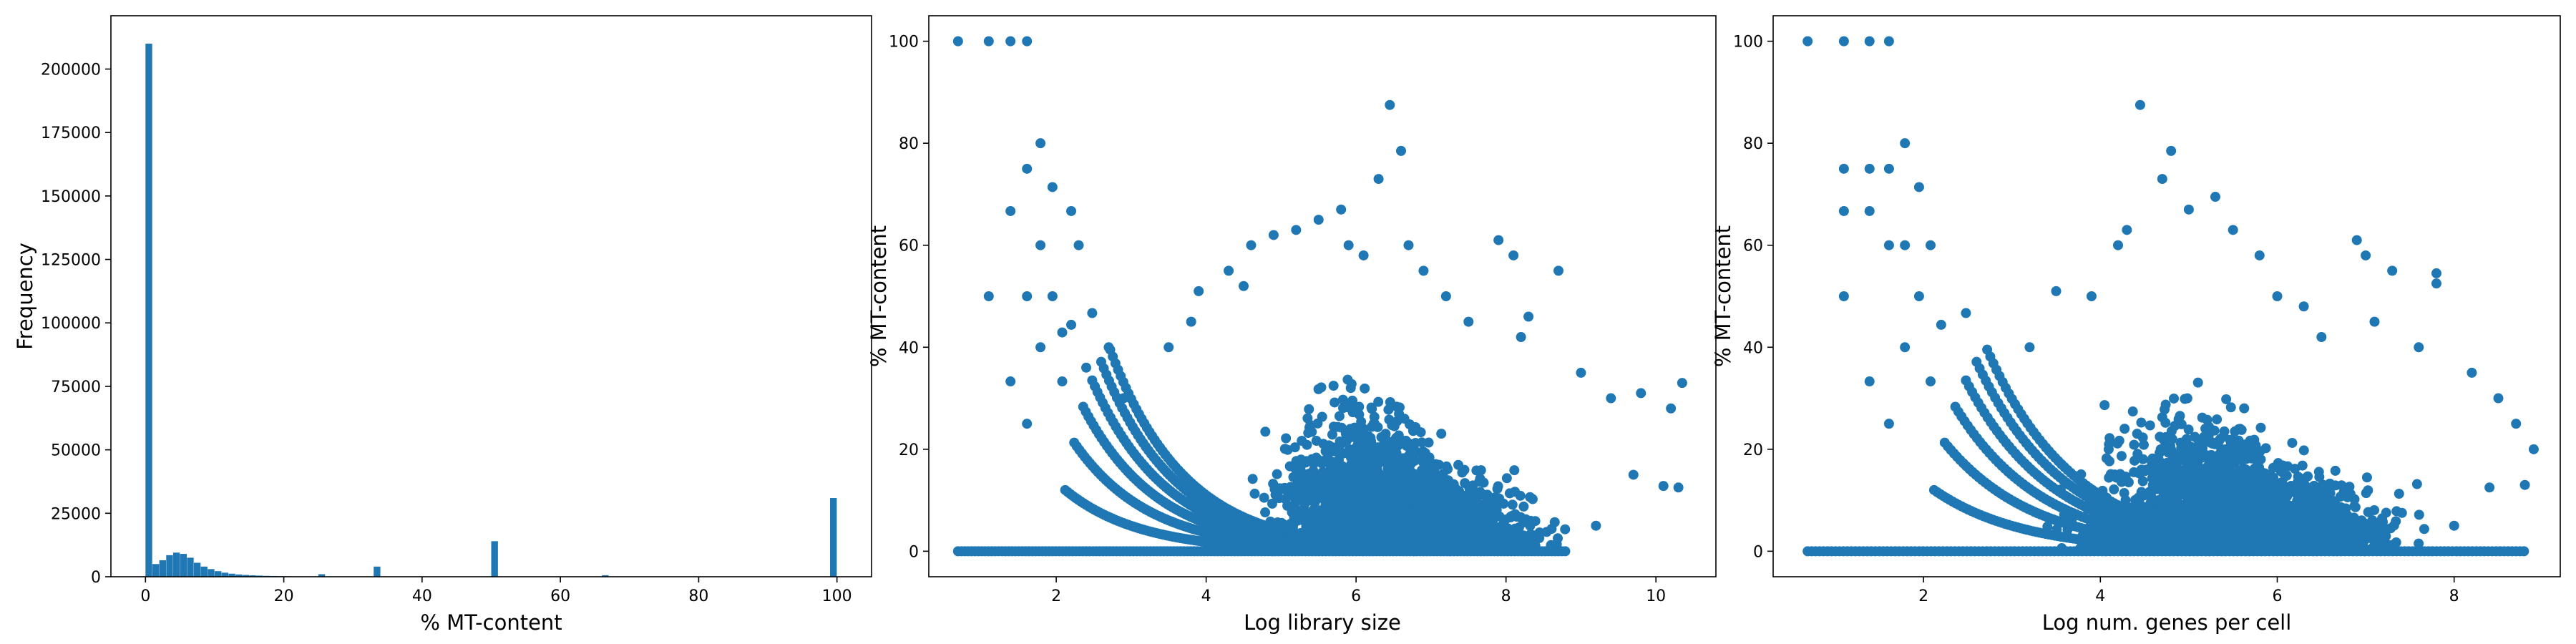 The width and height of the screenshot is (2576, 644). What do you see at coordinates (422, 596) in the screenshot?
I see `x-tick-label: 40` at bounding box center [422, 596].